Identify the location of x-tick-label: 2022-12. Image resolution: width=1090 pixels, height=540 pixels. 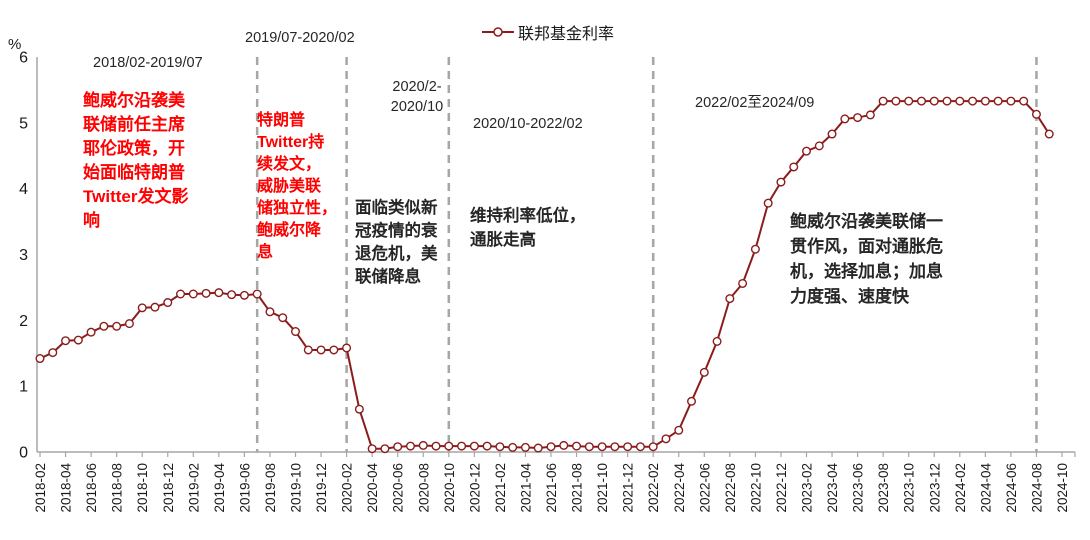
(781, 488).